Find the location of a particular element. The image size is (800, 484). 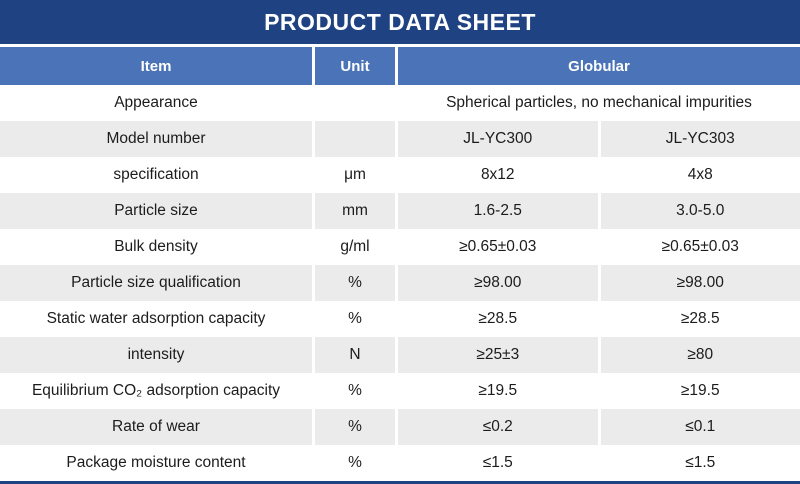

table-row-model-number: Model number JL-YC300 JL-YC303 is located at coordinates (400, 139).